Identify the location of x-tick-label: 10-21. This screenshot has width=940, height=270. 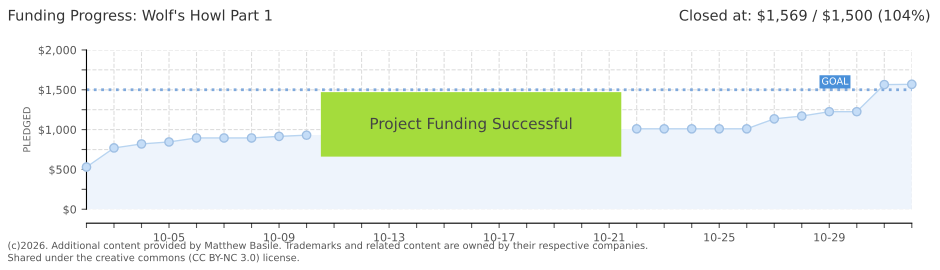
(609, 237).